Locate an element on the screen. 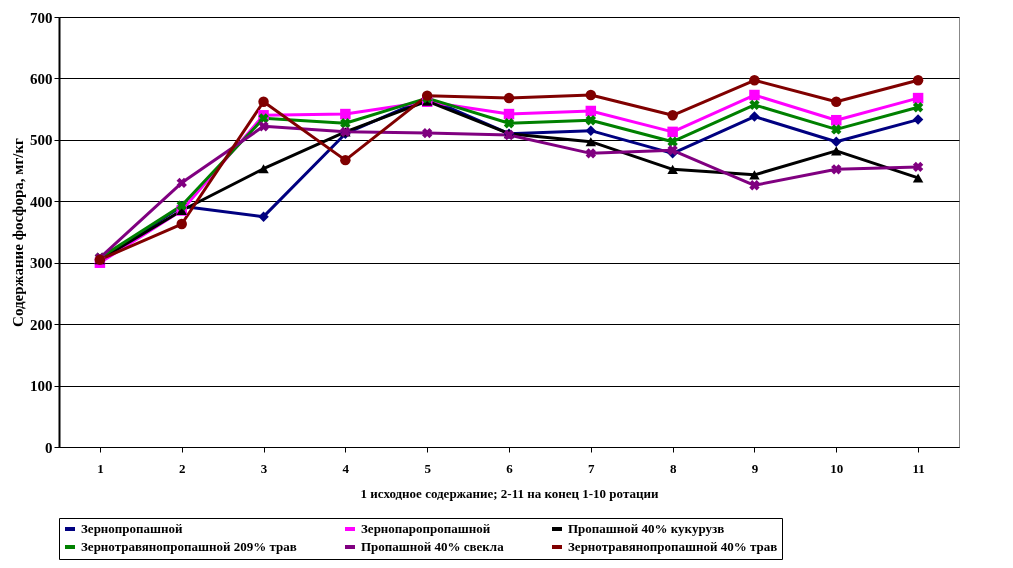  x-tick-label: 2 is located at coordinates (182, 468).